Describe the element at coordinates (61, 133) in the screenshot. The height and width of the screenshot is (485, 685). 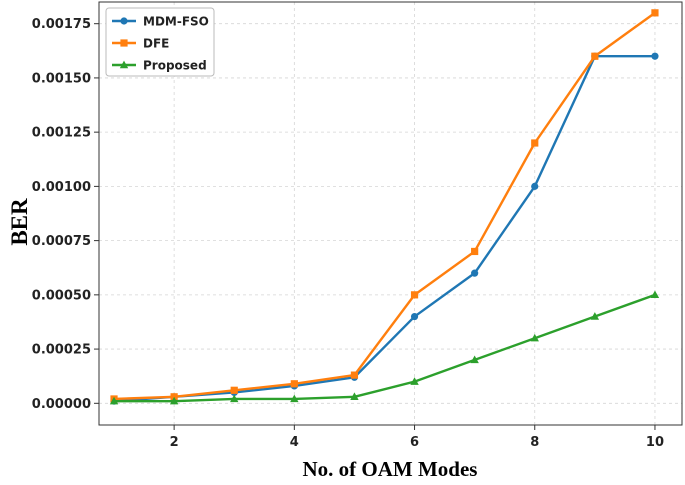
I see `y-tick-label: 0.00125` at that location.